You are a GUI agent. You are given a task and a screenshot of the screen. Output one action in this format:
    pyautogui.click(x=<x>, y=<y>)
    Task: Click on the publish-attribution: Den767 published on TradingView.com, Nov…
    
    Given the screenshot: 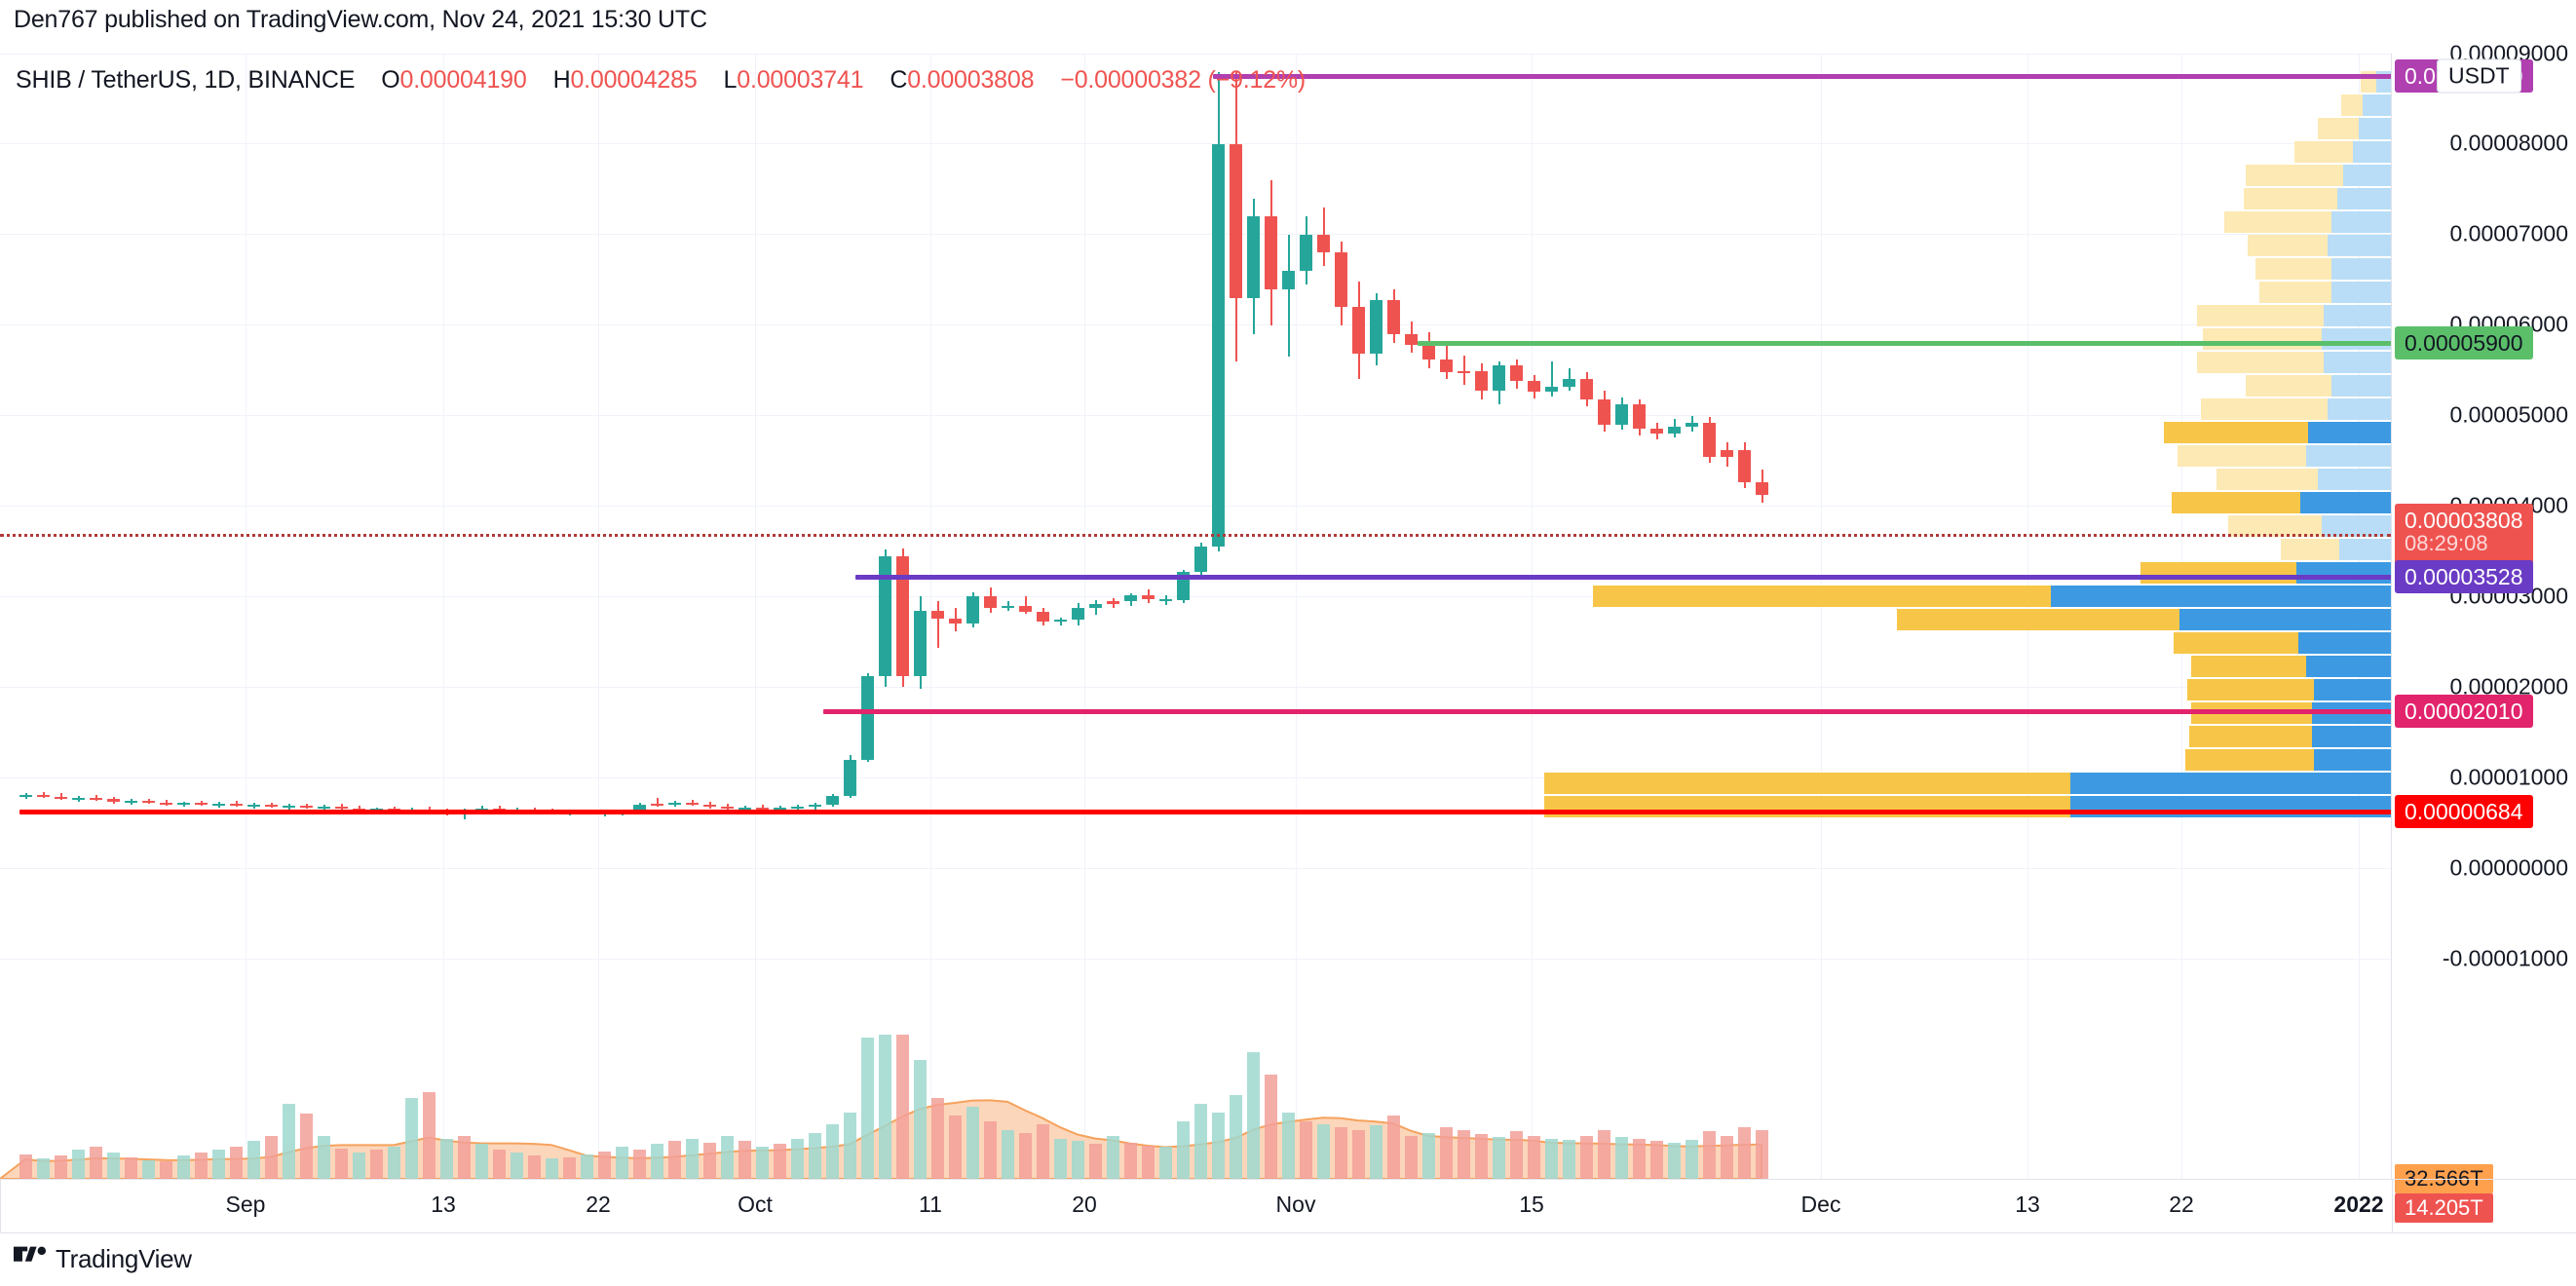 What is the action you would take?
    pyautogui.click(x=360, y=19)
    